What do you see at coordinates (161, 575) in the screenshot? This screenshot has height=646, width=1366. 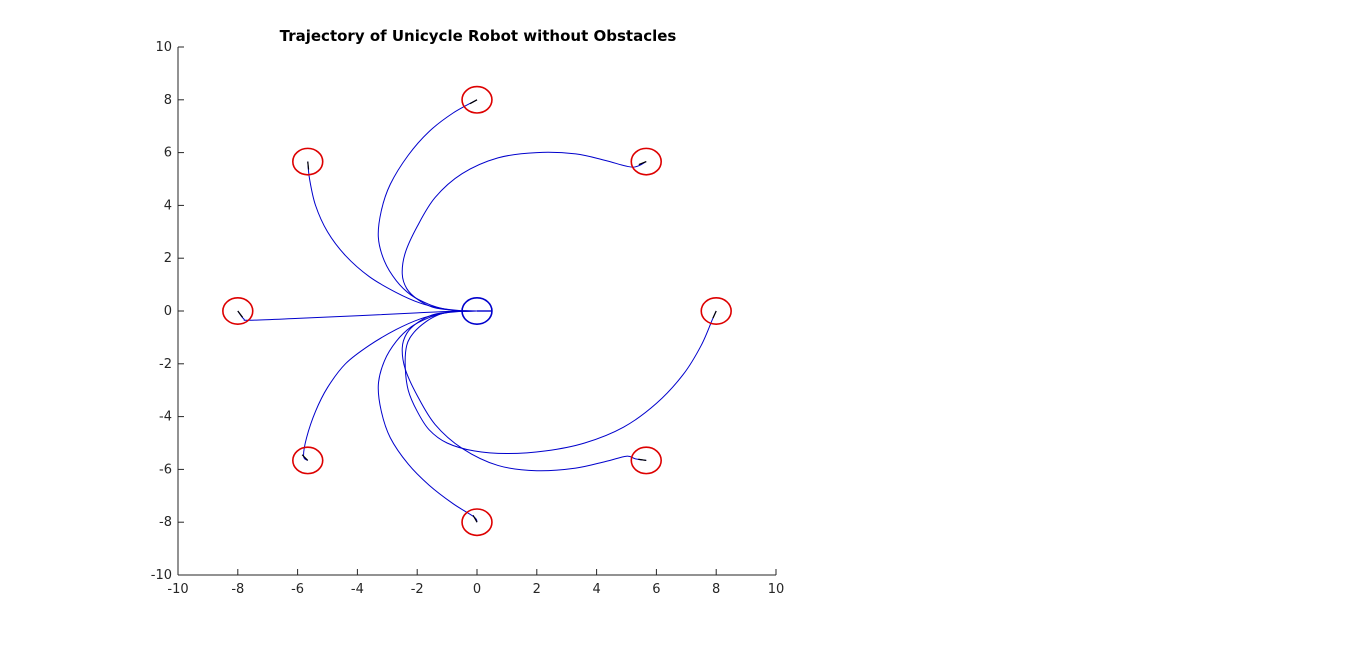 I see `y-tick-label: -10` at bounding box center [161, 575].